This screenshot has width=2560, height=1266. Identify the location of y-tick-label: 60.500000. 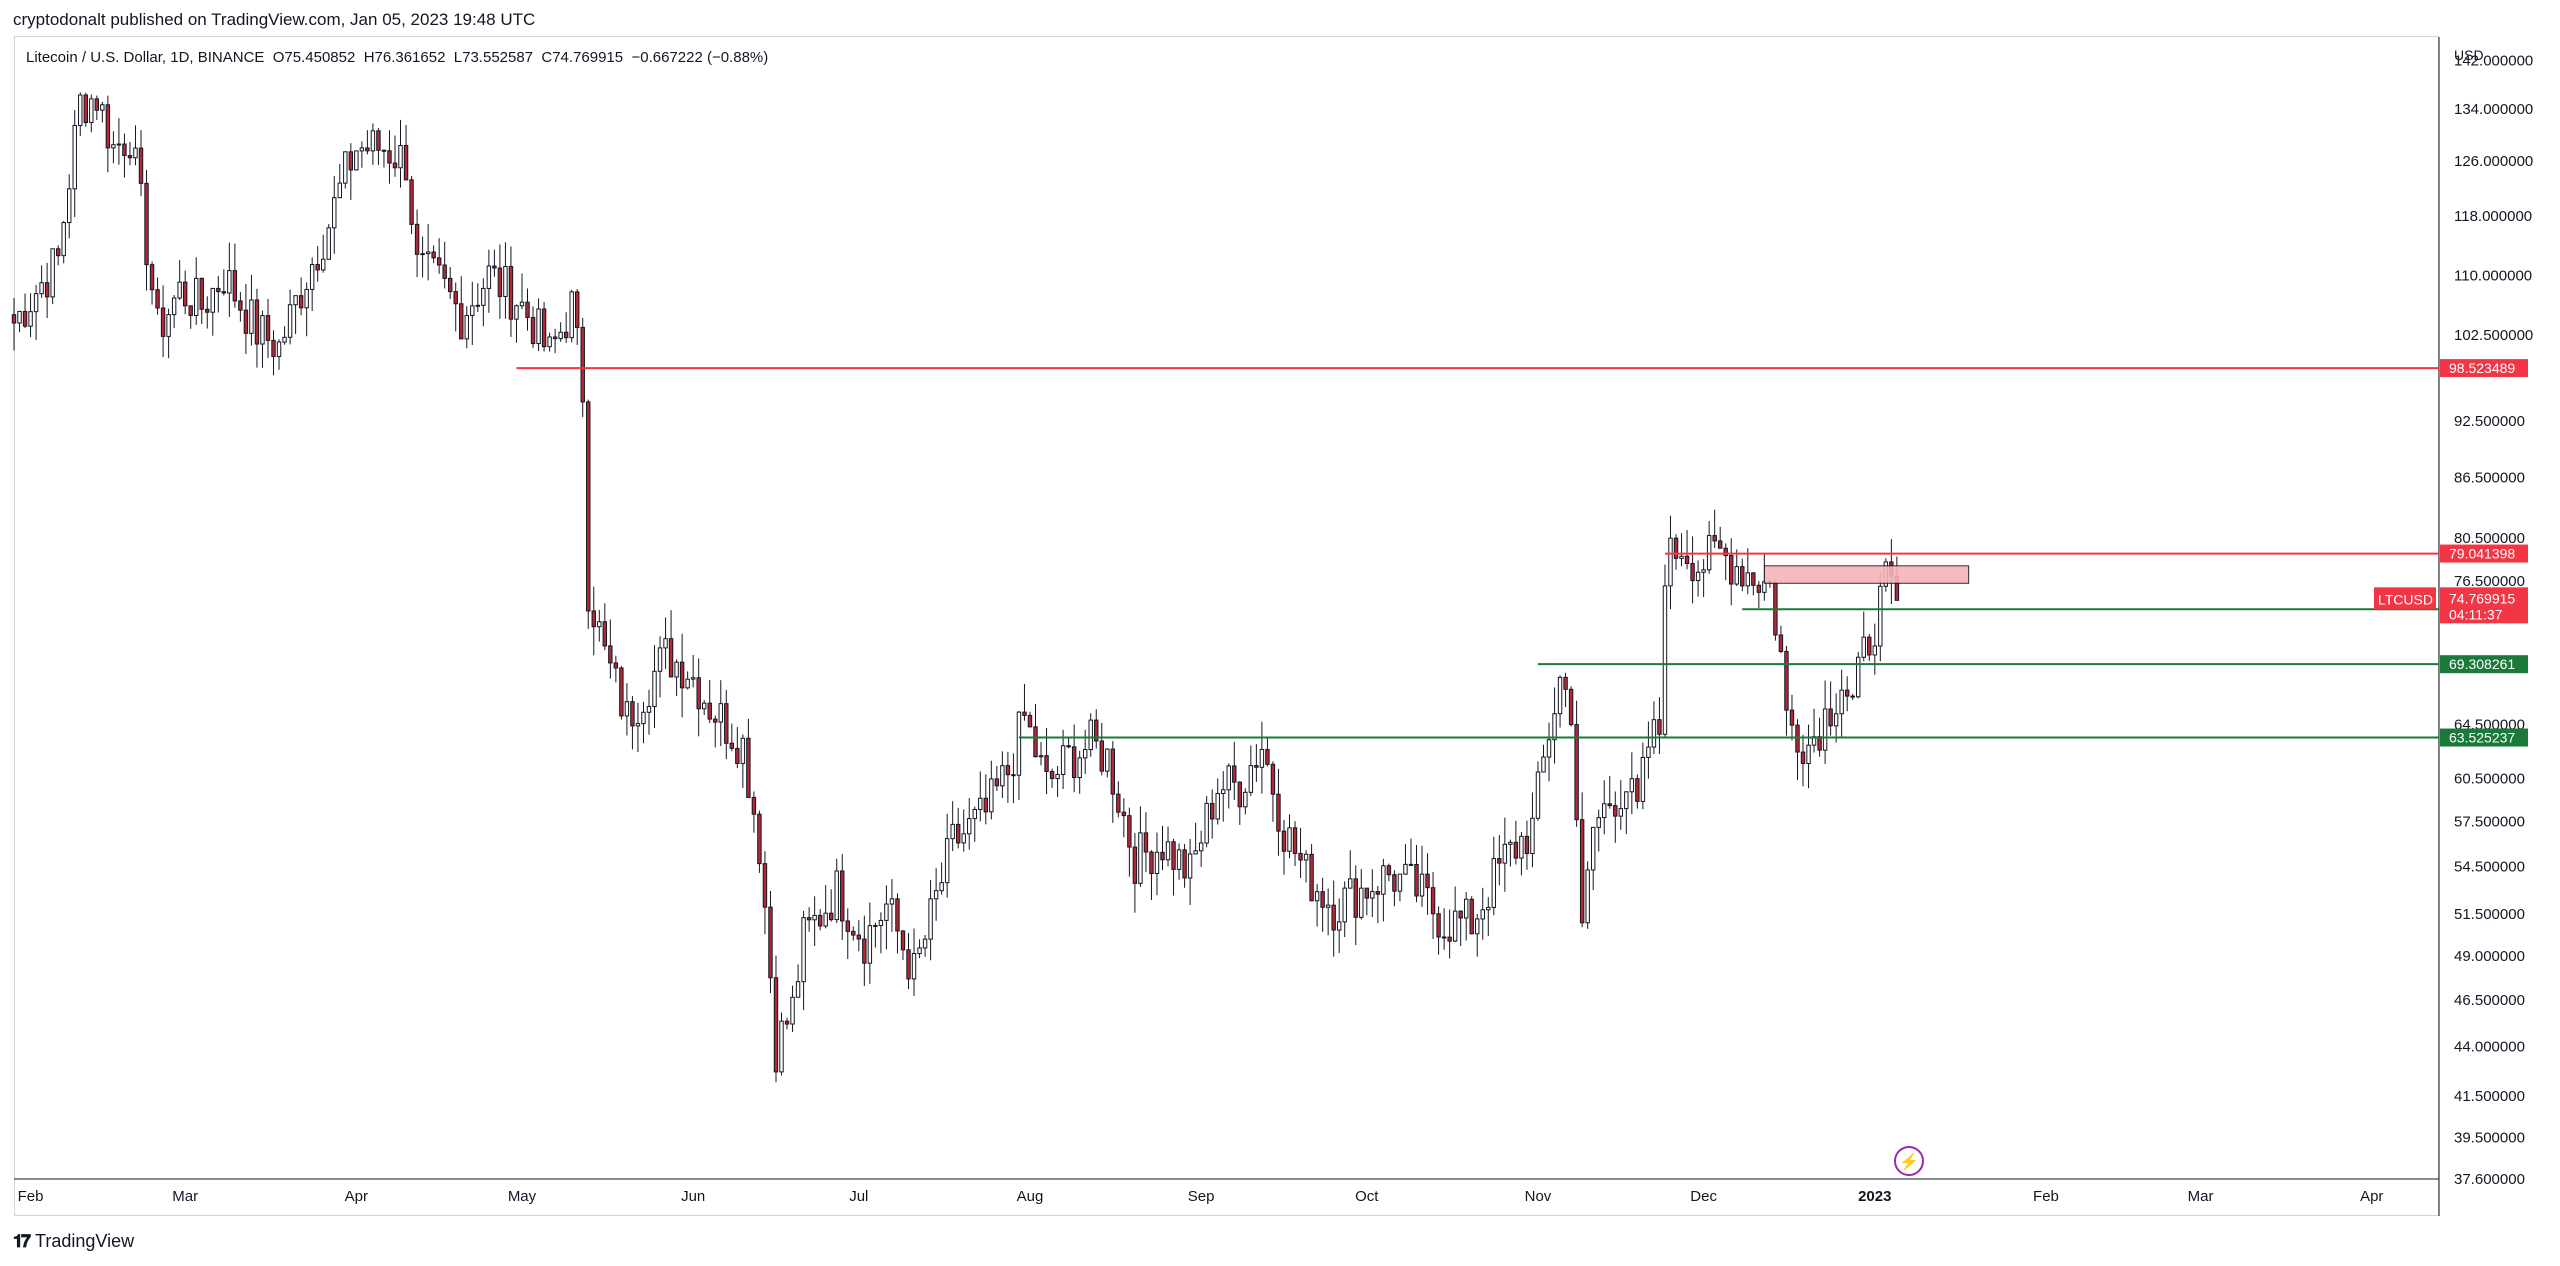
(2489, 779).